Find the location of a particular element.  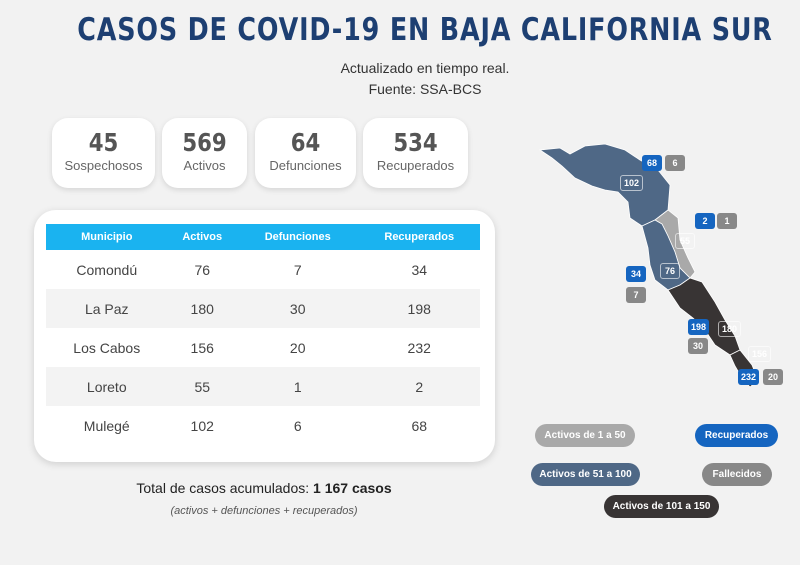

total-cases: Total de casos acumulados: 1 167 casos is located at coordinates (264, 488).